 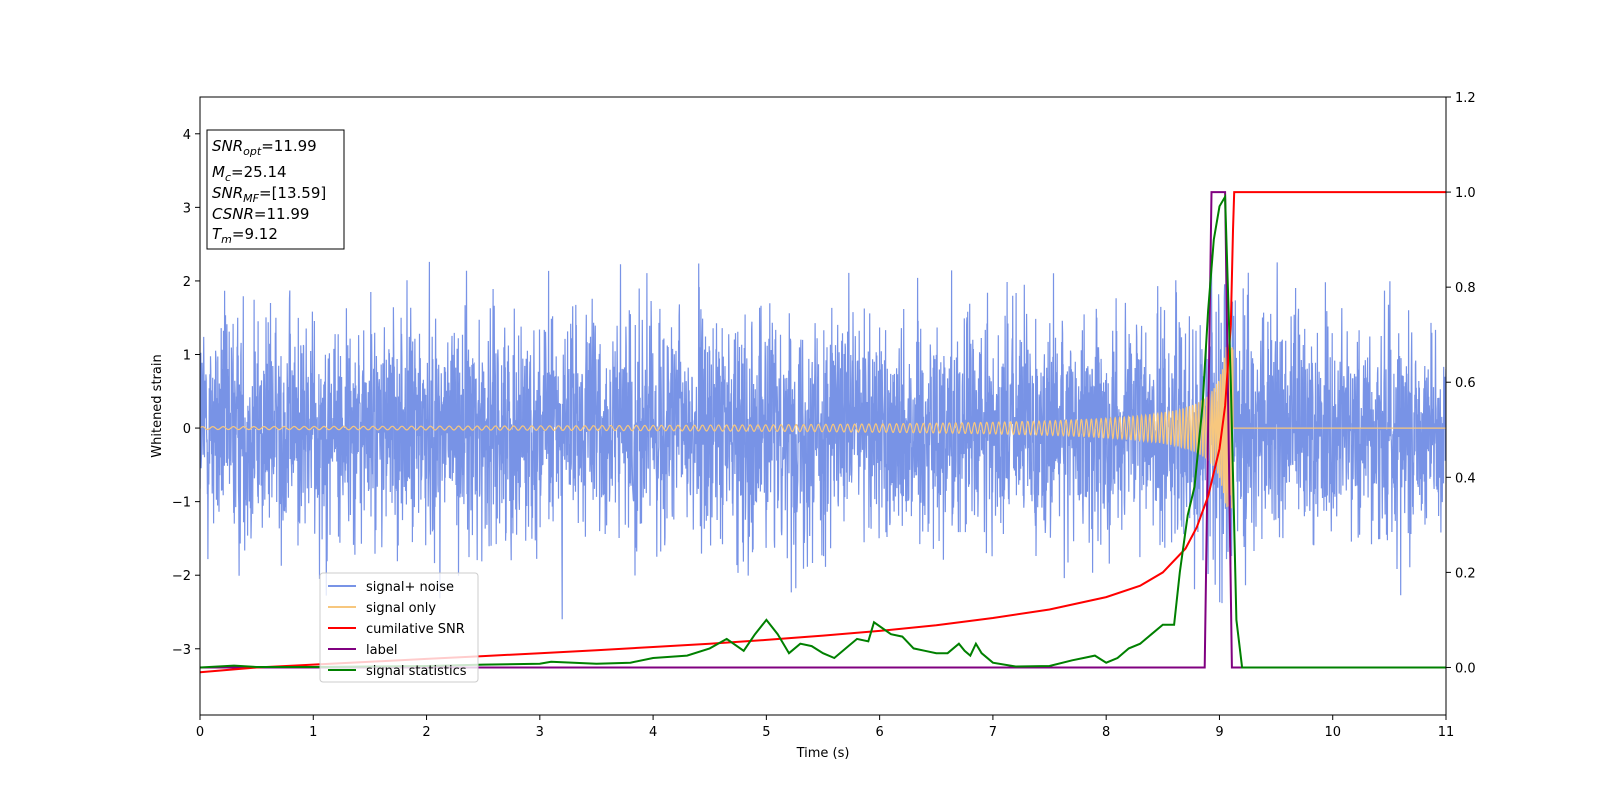 What do you see at coordinates (381, 650) in the screenshot?
I see `legend-label: label` at bounding box center [381, 650].